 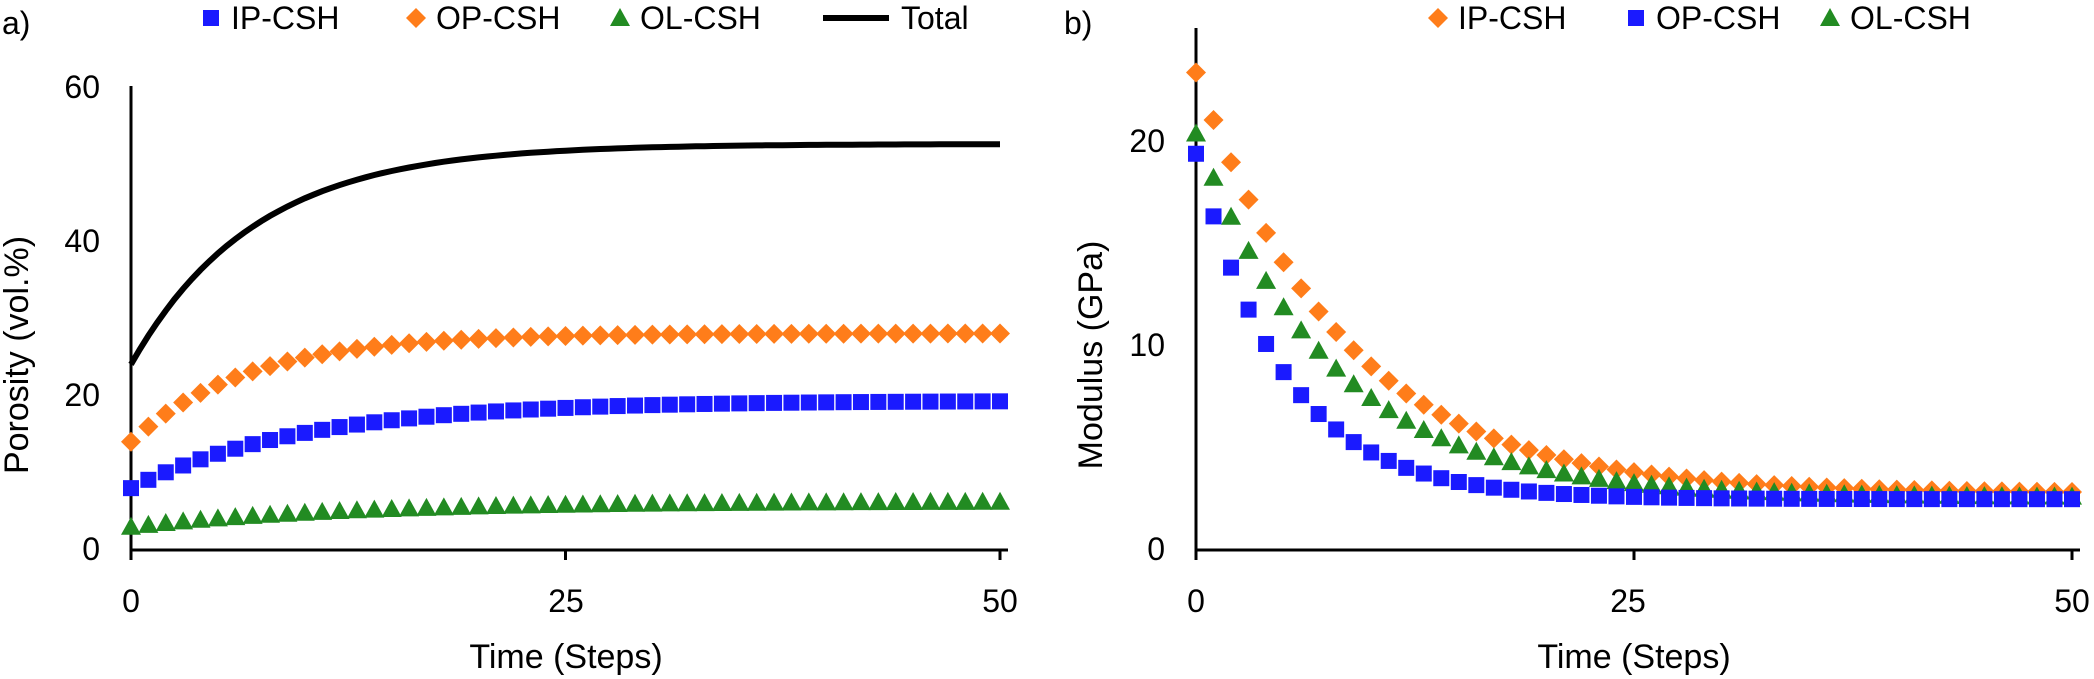 I want to click on panel-a-total-line, so click(x=564, y=253).